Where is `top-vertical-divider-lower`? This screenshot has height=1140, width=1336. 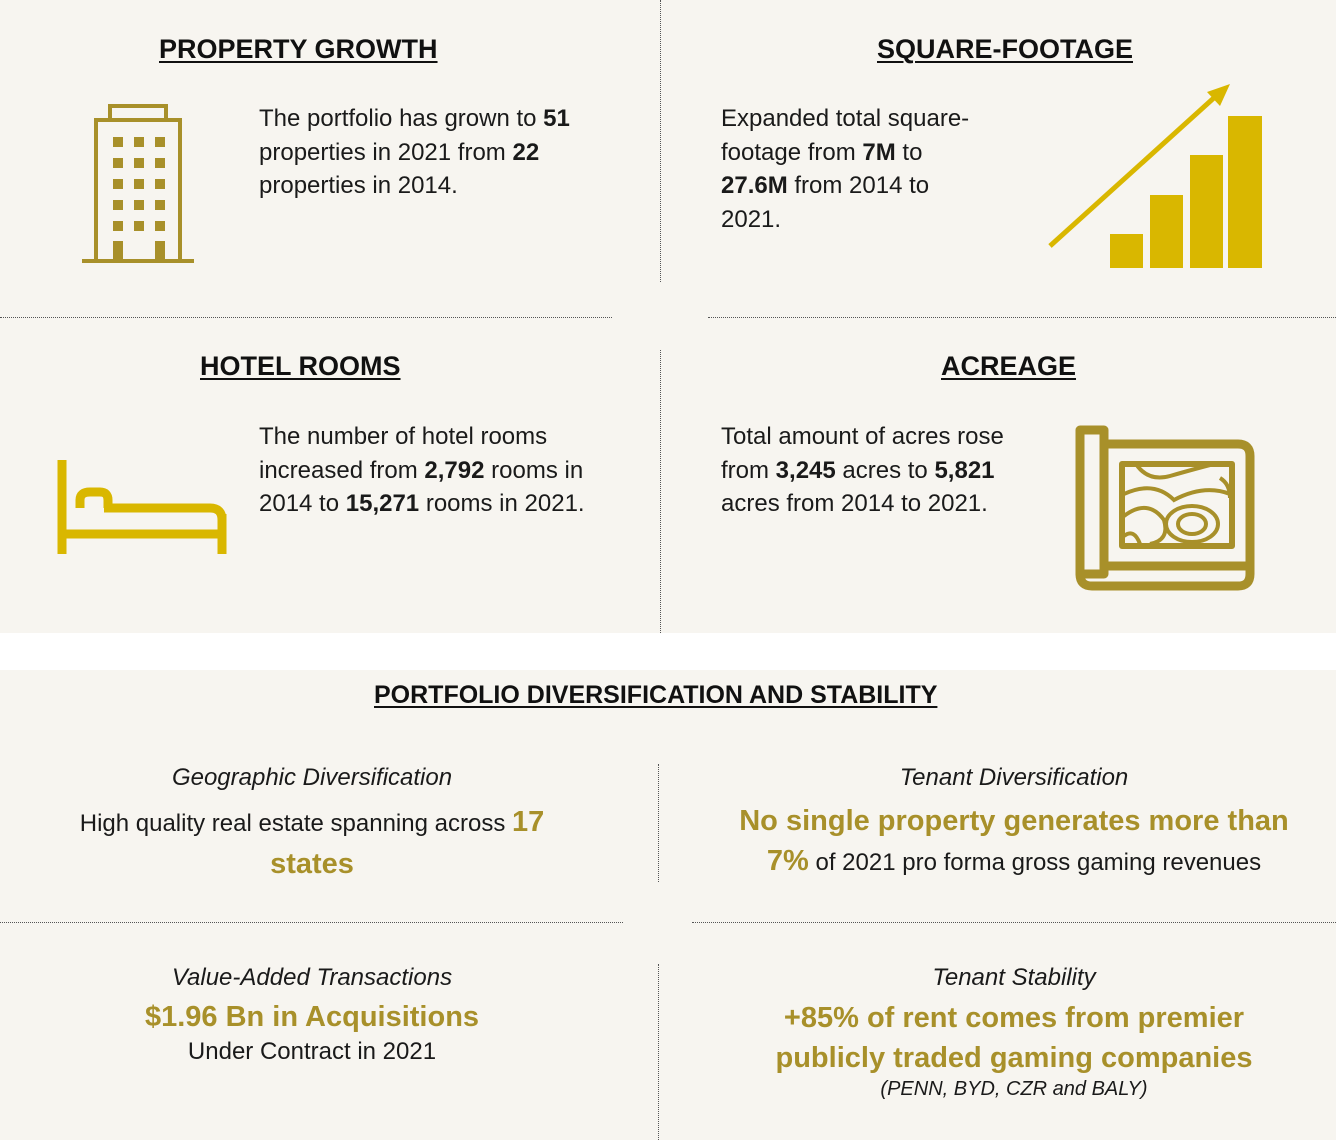 top-vertical-divider-lower is located at coordinates (660, 491).